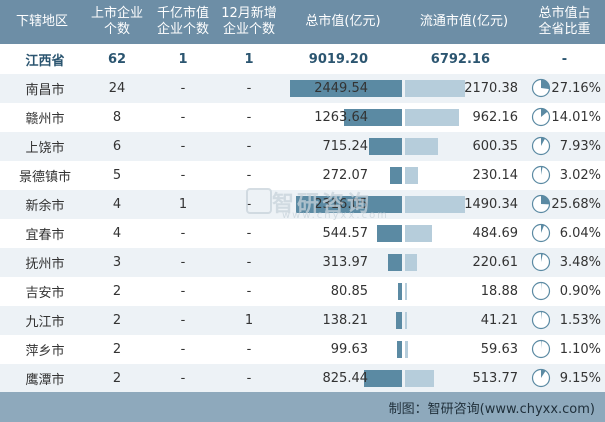  What do you see at coordinates (45, 380) in the screenshot?
I see `city-name: 鹰潭市` at bounding box center [45, 380].